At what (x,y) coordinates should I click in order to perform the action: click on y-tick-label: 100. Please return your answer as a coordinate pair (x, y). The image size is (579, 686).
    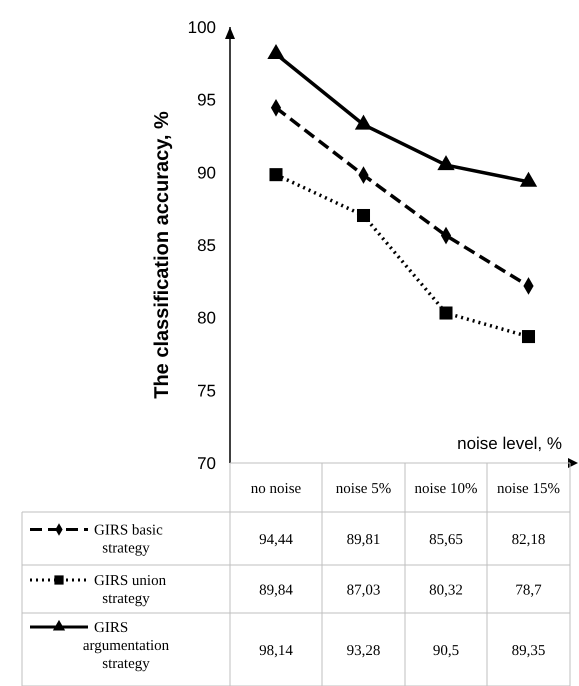
    Looking at the image, I should click on (202, 27).